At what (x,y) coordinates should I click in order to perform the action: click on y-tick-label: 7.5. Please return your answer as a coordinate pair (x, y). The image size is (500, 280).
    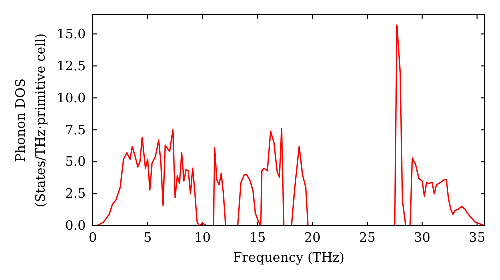
    Looking at the image, I should click on (75, 130).